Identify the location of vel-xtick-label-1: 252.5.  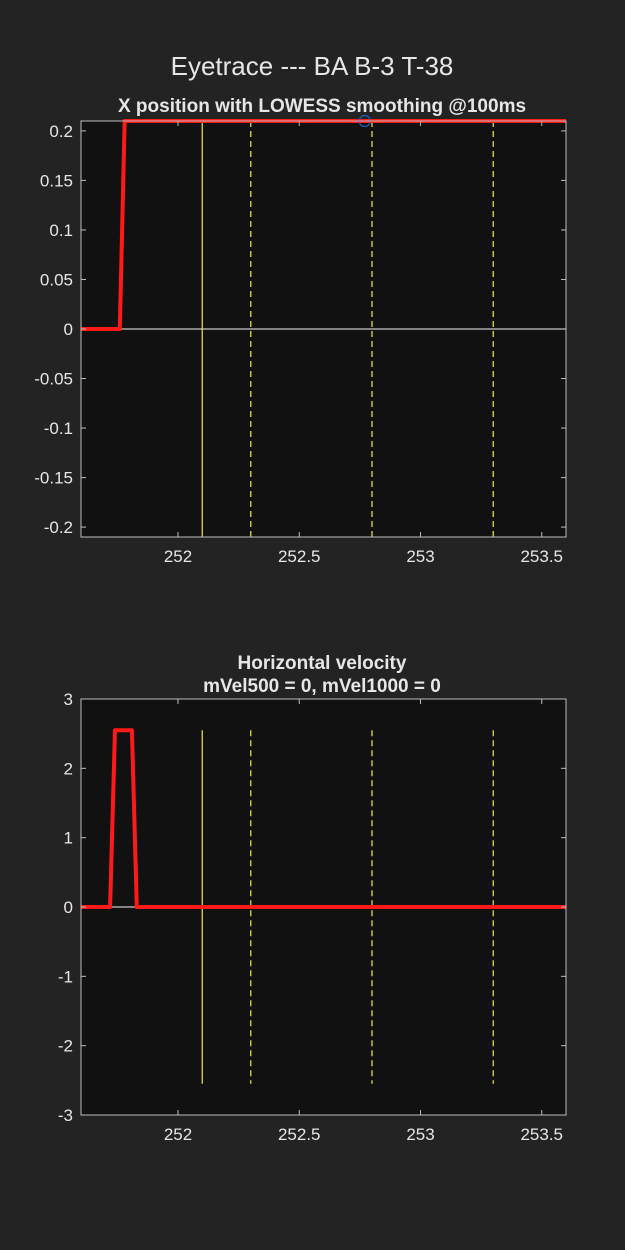
(299, 1134).